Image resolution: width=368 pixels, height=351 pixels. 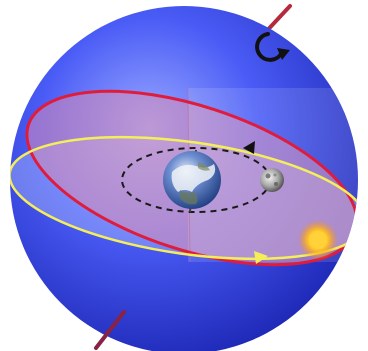 I want to click on earth-icon, so click(x=192, y=181).